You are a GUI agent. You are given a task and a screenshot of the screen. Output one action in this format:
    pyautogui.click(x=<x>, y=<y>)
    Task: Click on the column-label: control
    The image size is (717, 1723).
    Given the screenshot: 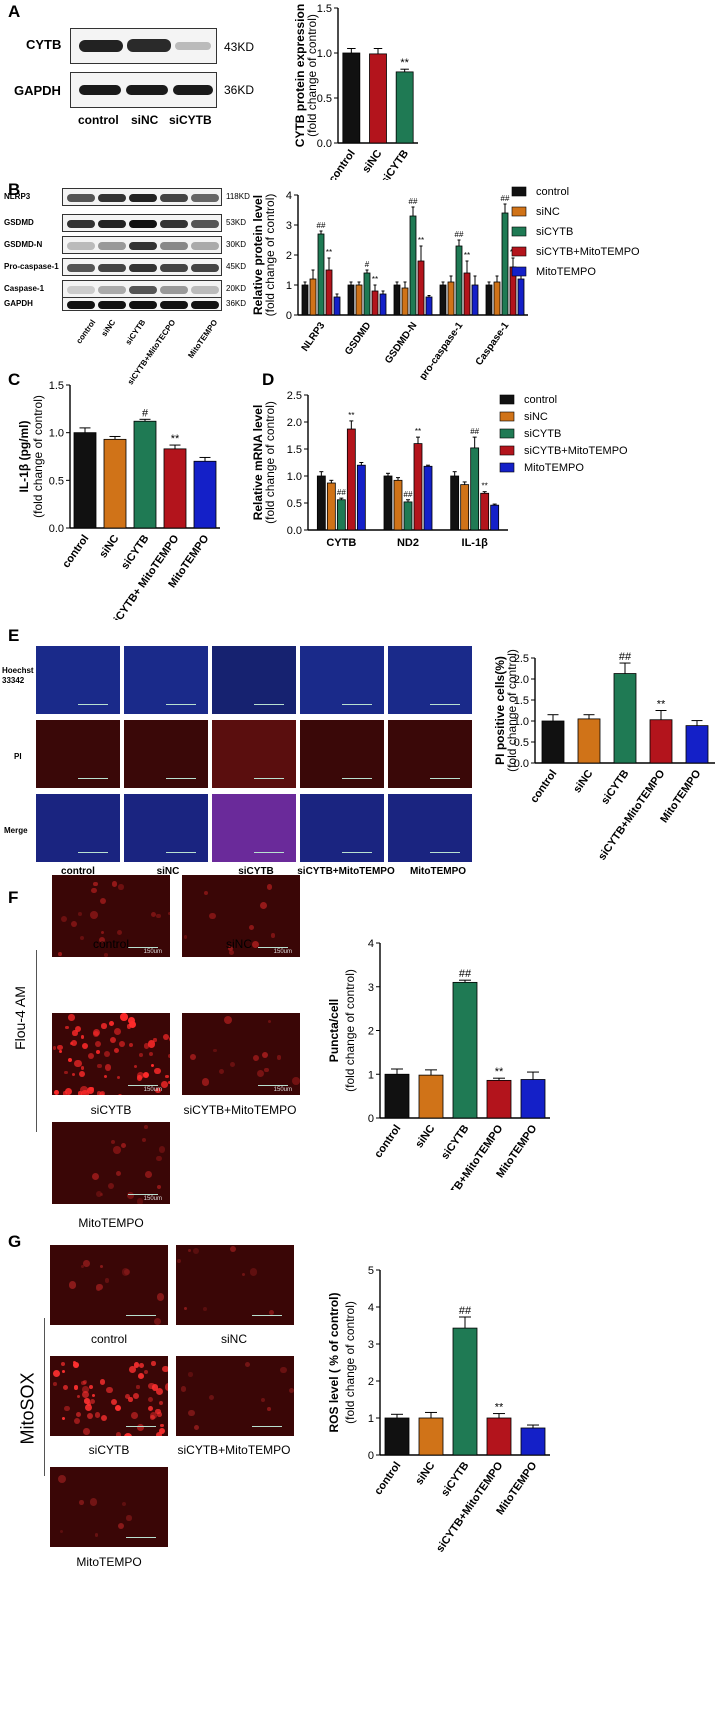 What is the action you would take?
    pyautogui.click(x=78, y=871)
    